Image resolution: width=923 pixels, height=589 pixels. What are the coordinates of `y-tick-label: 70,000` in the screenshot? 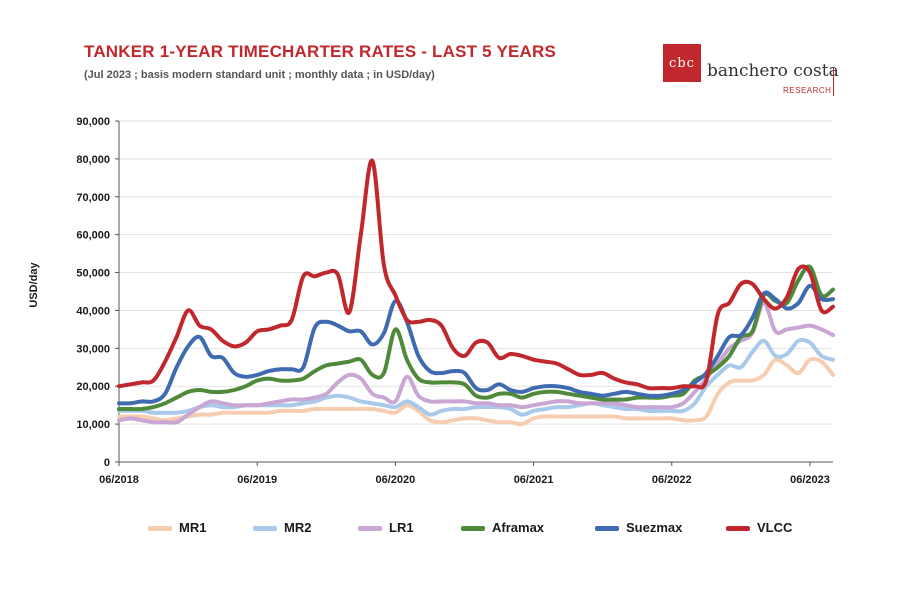 It's located at (93, 198).